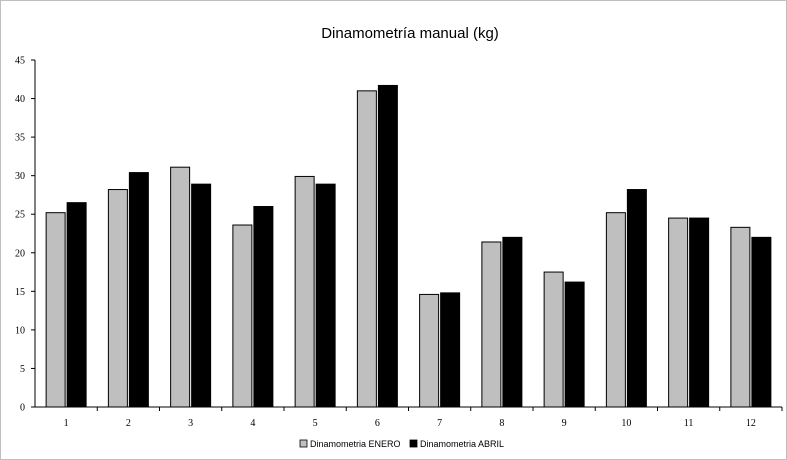  Describe the element at coordinates (315, 423) in the screenshot. I see `x-tick-label: 5` at that location.